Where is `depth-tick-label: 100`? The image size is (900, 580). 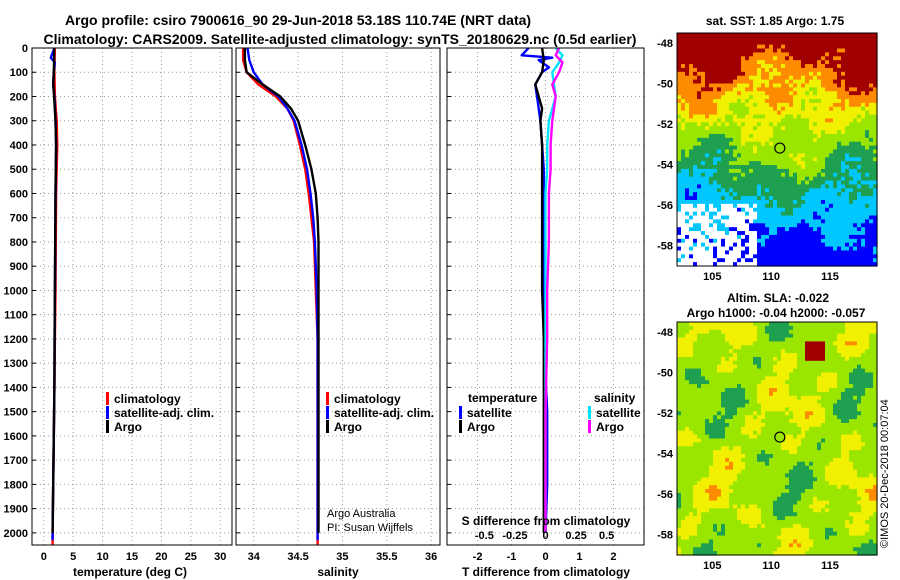 depth-tick-label: 100 is located at coordinates (19, 73).